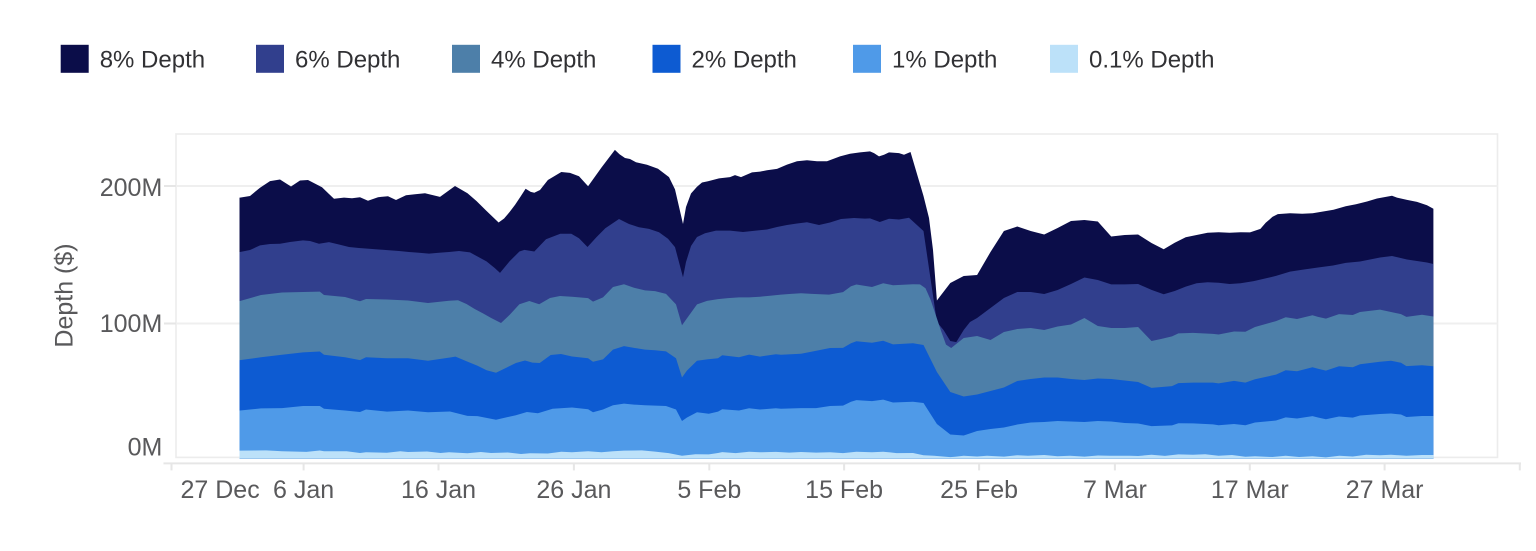 The width and height of the screenshot is (1536, 551). Describe the element at coordinates (438, 490) in the screenshot. I see `svg-text: 16 Jan` at that location.